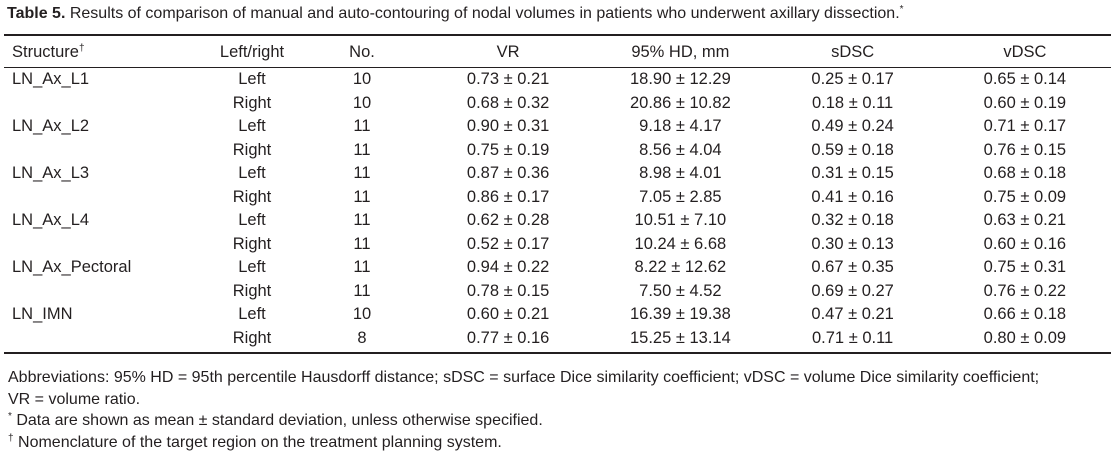  Describe the element at coordinates (42, 314) in the screenshot. I see `cell-structure: LN_IMN` at that location.